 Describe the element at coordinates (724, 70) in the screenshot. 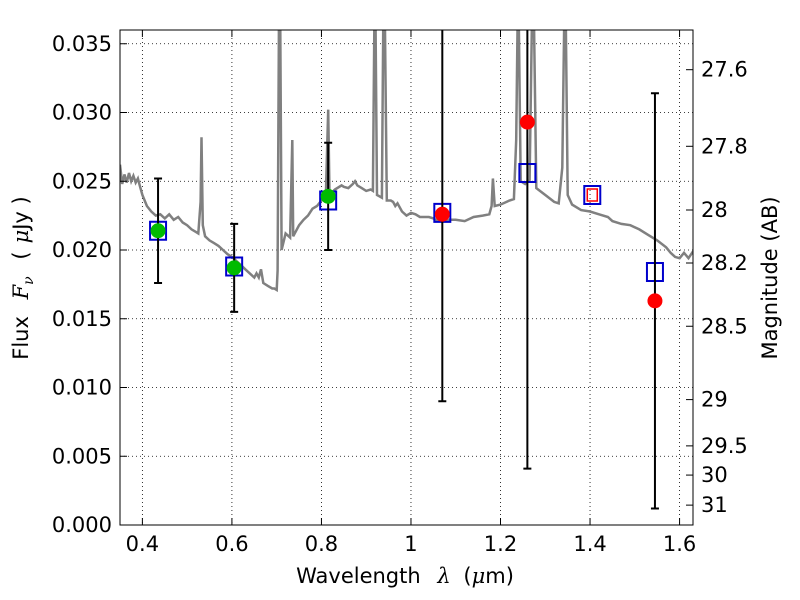

I see `mag-tick-label: 27.6` at that location.